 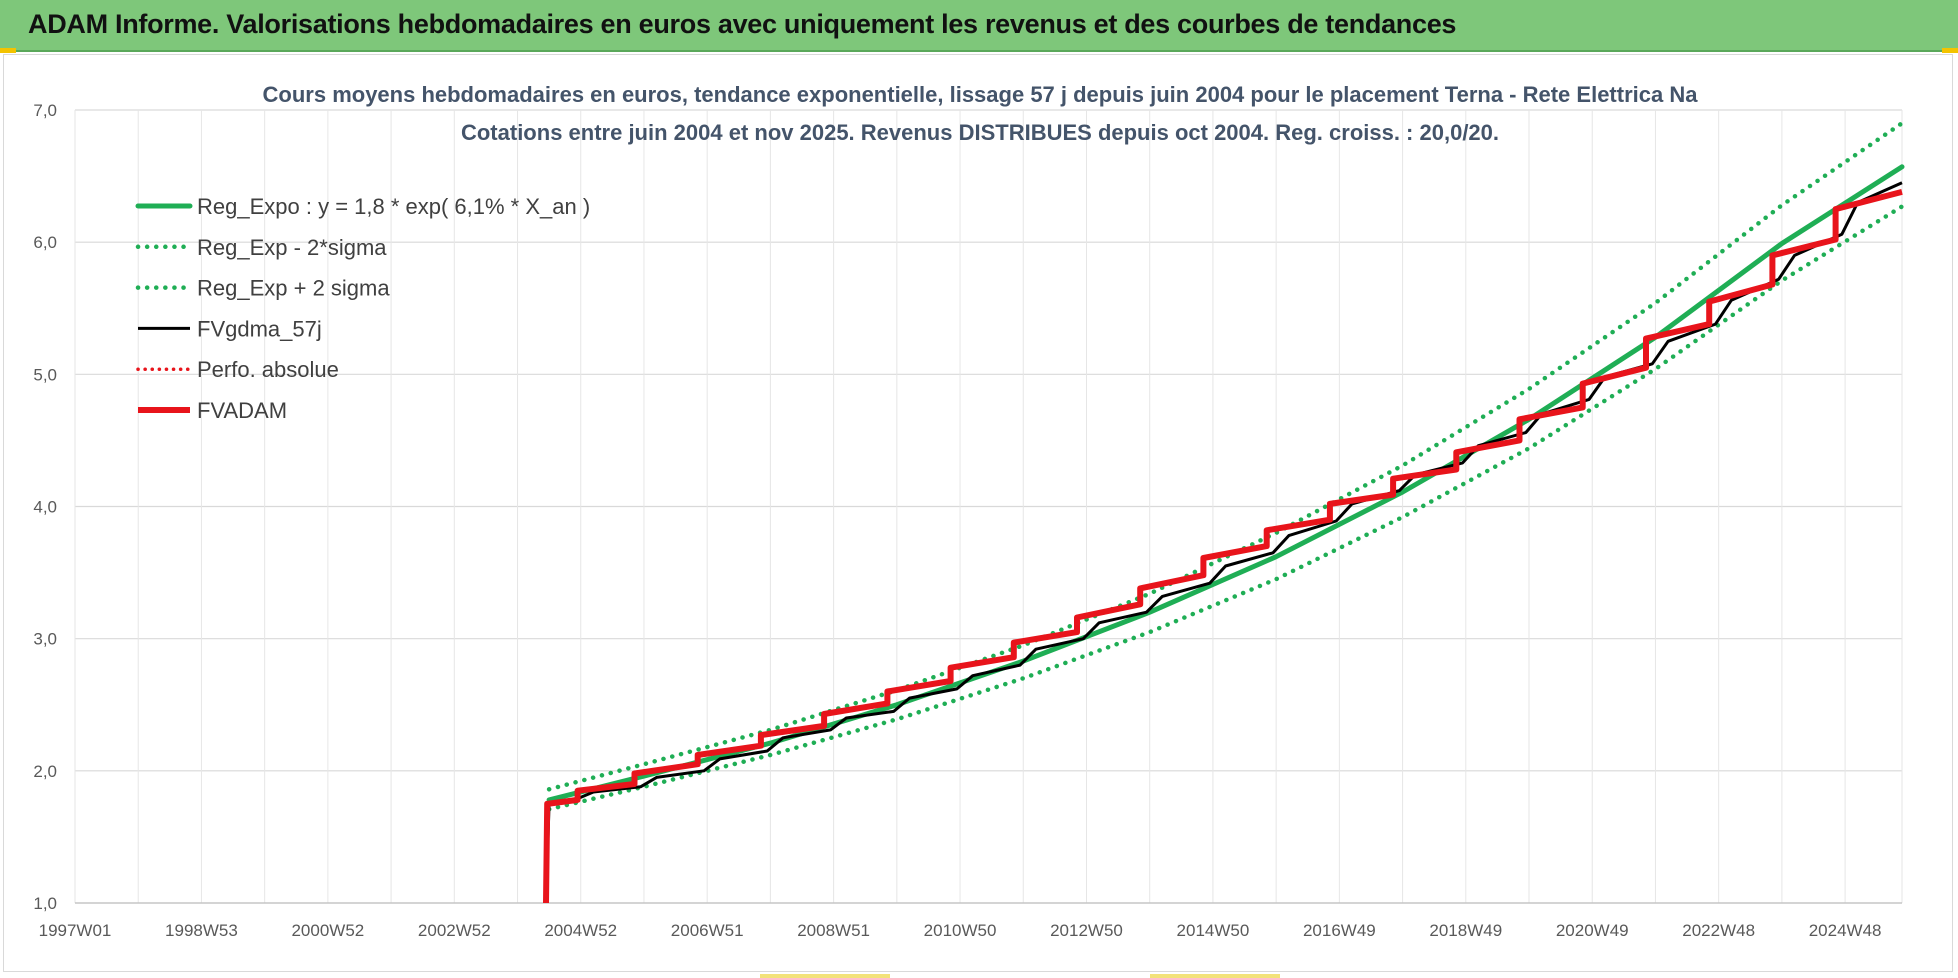 What do you see at coordinates (1845, 930) in the screenshot?
I see `x-tick-label: 2024W48` at bounding box center [1845, 930].